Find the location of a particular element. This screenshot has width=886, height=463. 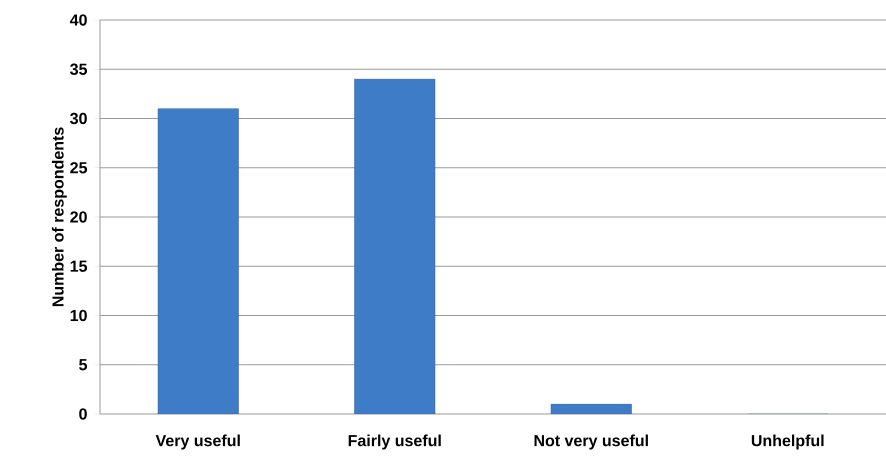

x-tick-label: Not very useful is located at coordinates (591, 442).